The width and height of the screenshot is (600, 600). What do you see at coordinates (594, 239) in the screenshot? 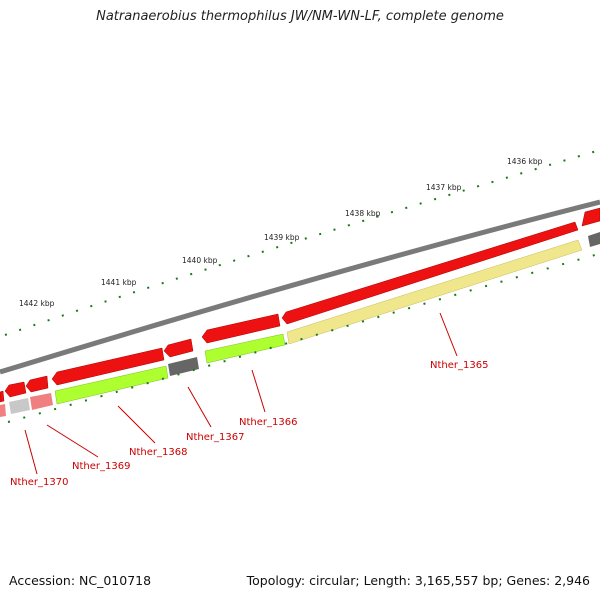
I see `product-bar-right-edge` at bounding box center [594, 239].